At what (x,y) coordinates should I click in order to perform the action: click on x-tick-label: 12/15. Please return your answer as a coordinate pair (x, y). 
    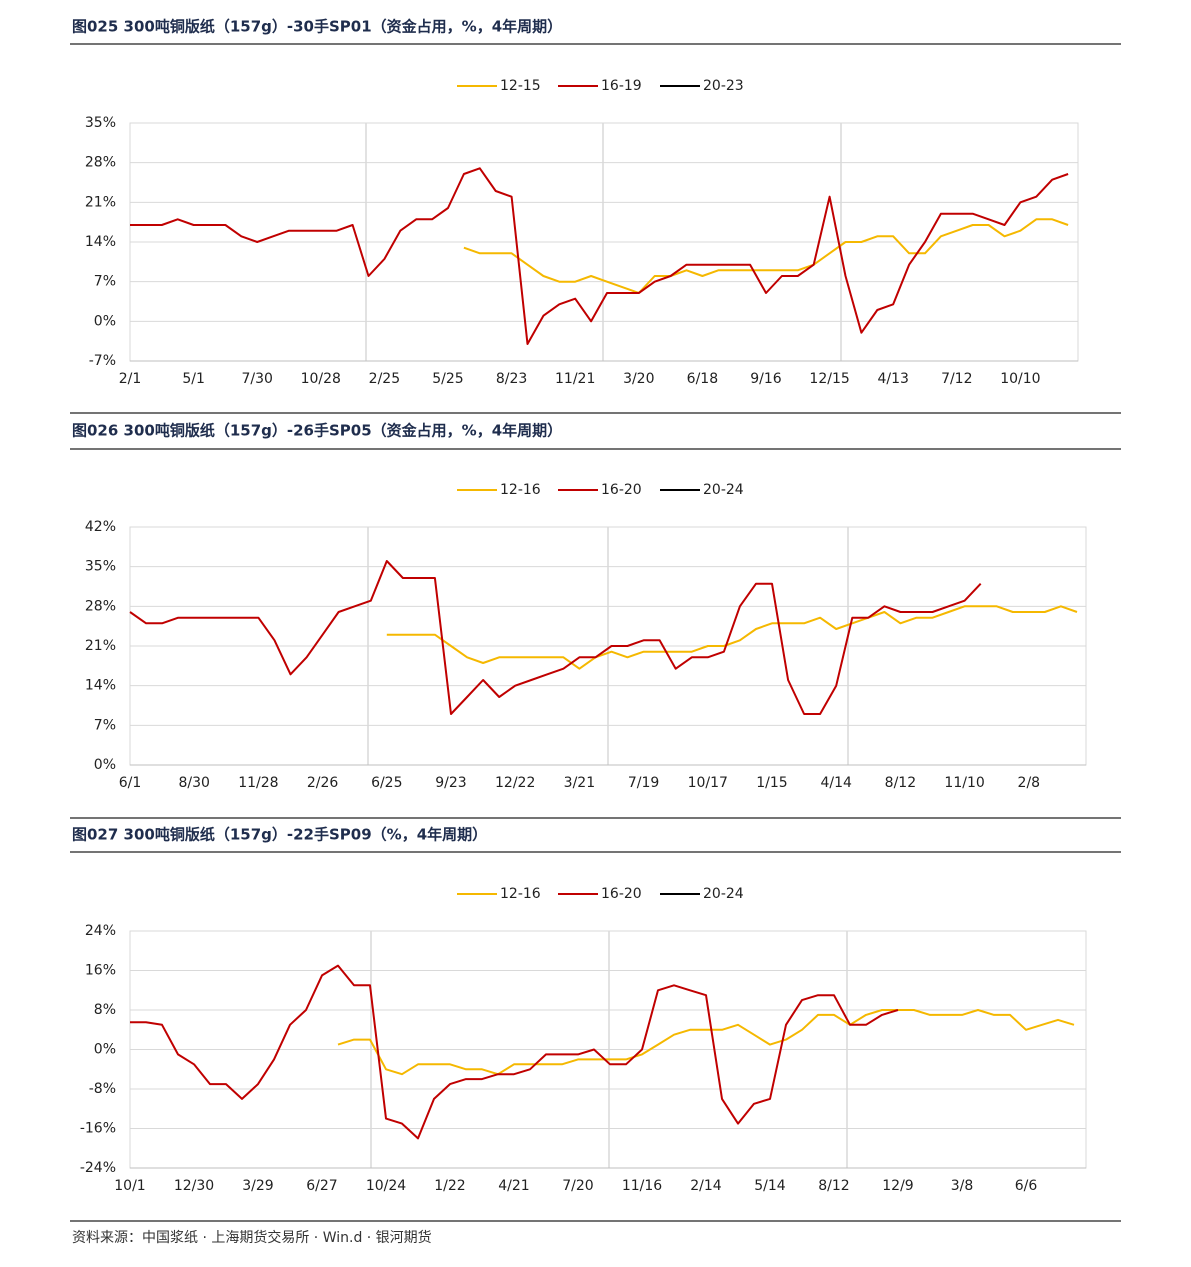
    Looking at the image, I should click on (829, 379).